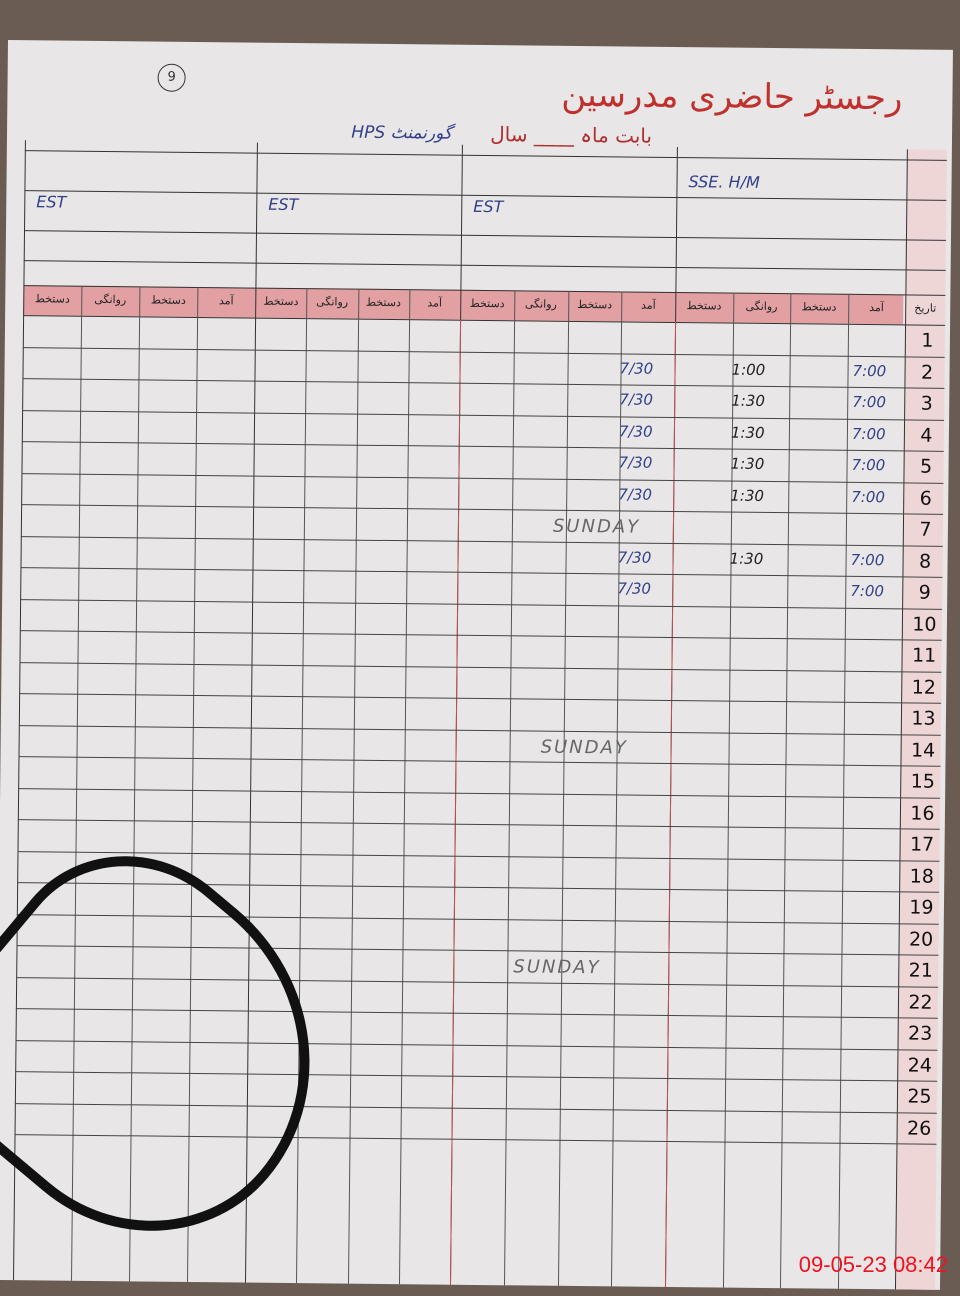  I want to click on date-number: 7, so click(925, 529).